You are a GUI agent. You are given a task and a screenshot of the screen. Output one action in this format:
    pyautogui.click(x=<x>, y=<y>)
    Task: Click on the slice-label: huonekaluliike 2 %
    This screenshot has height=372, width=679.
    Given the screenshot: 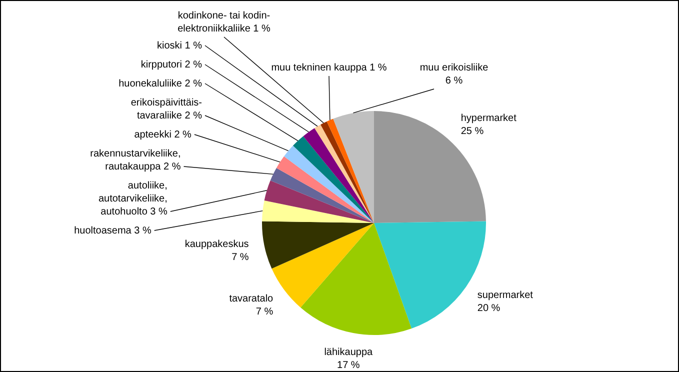 What is the action you would take?
    pyautogui.click(x=160, y=84)
    